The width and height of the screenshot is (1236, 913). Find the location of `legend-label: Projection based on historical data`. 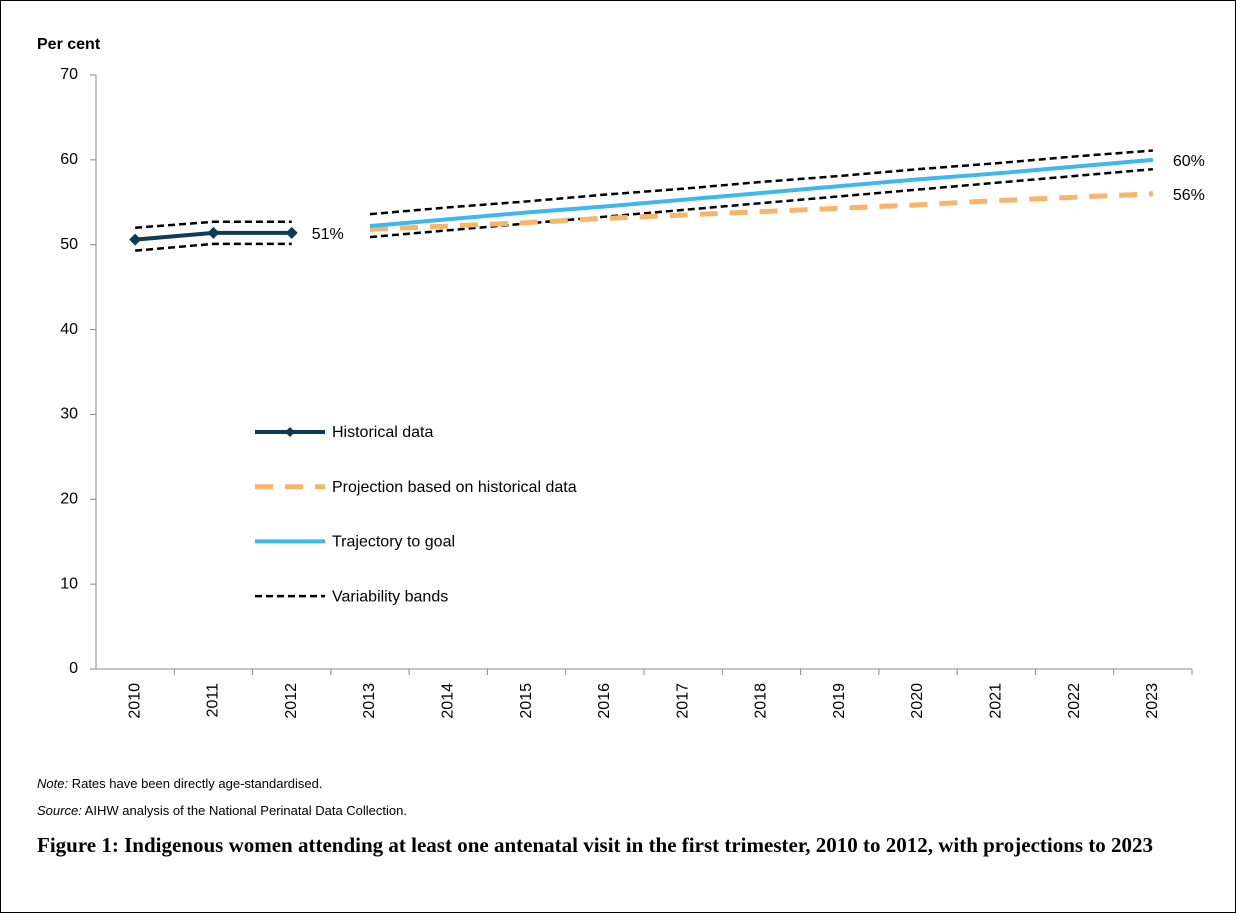

legend-label: Projection based on historical data is located at coordinates (454, 487).